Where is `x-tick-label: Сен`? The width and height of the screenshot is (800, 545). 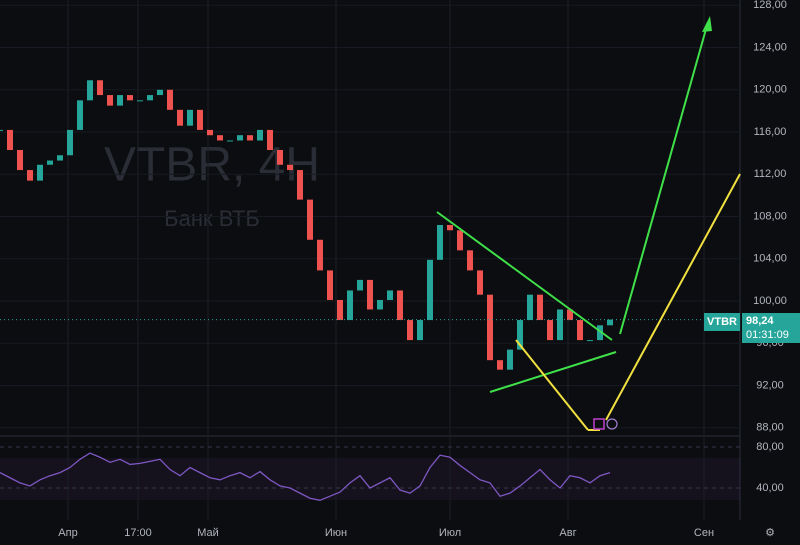 x-tick-label: Сен is located at coordinates (704, 533).